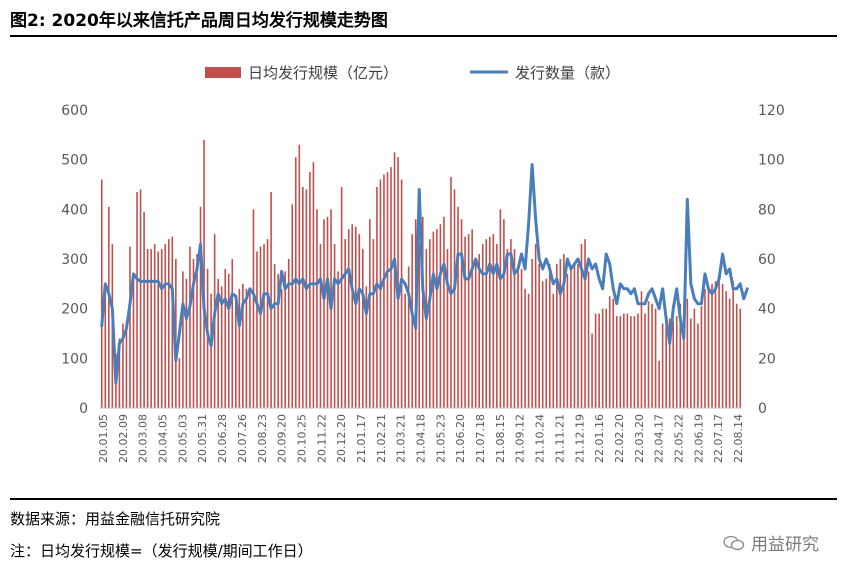  I want to click on x-tick-label: 21.02.21, so click(381, 438).